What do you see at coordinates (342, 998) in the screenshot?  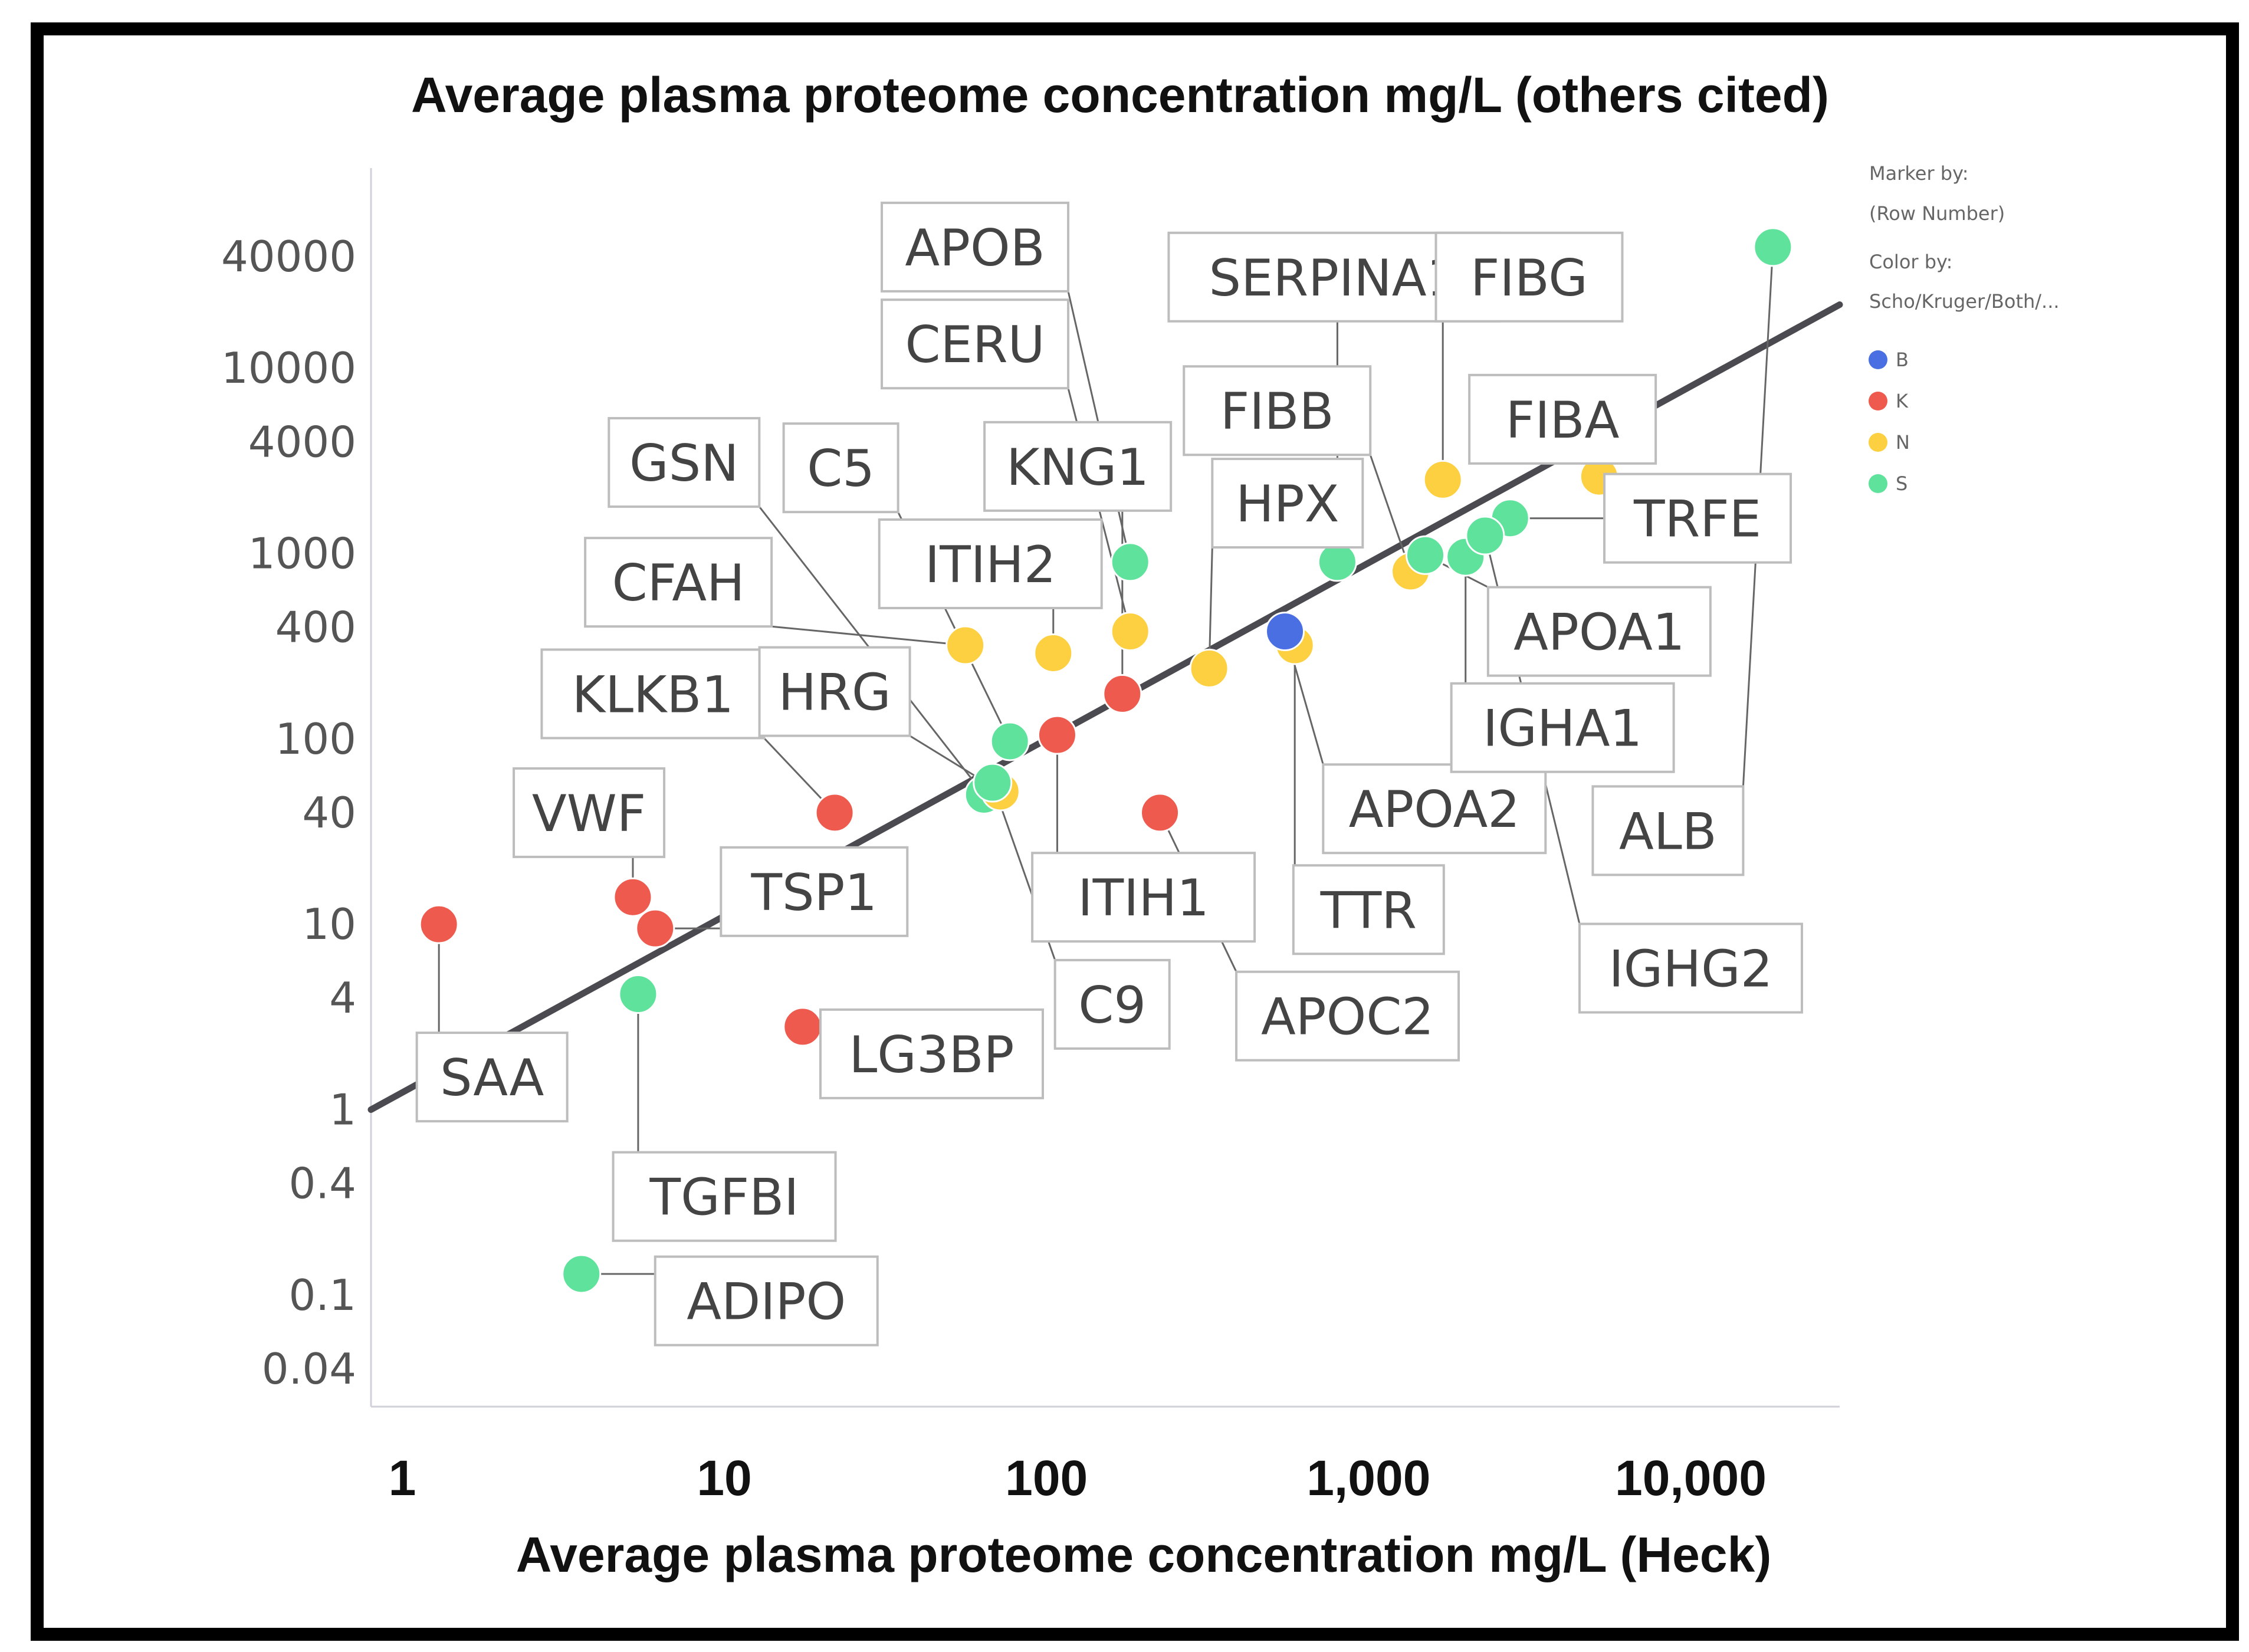 I see `y-tick-label-4: 4` at bounding box center [342, 998].